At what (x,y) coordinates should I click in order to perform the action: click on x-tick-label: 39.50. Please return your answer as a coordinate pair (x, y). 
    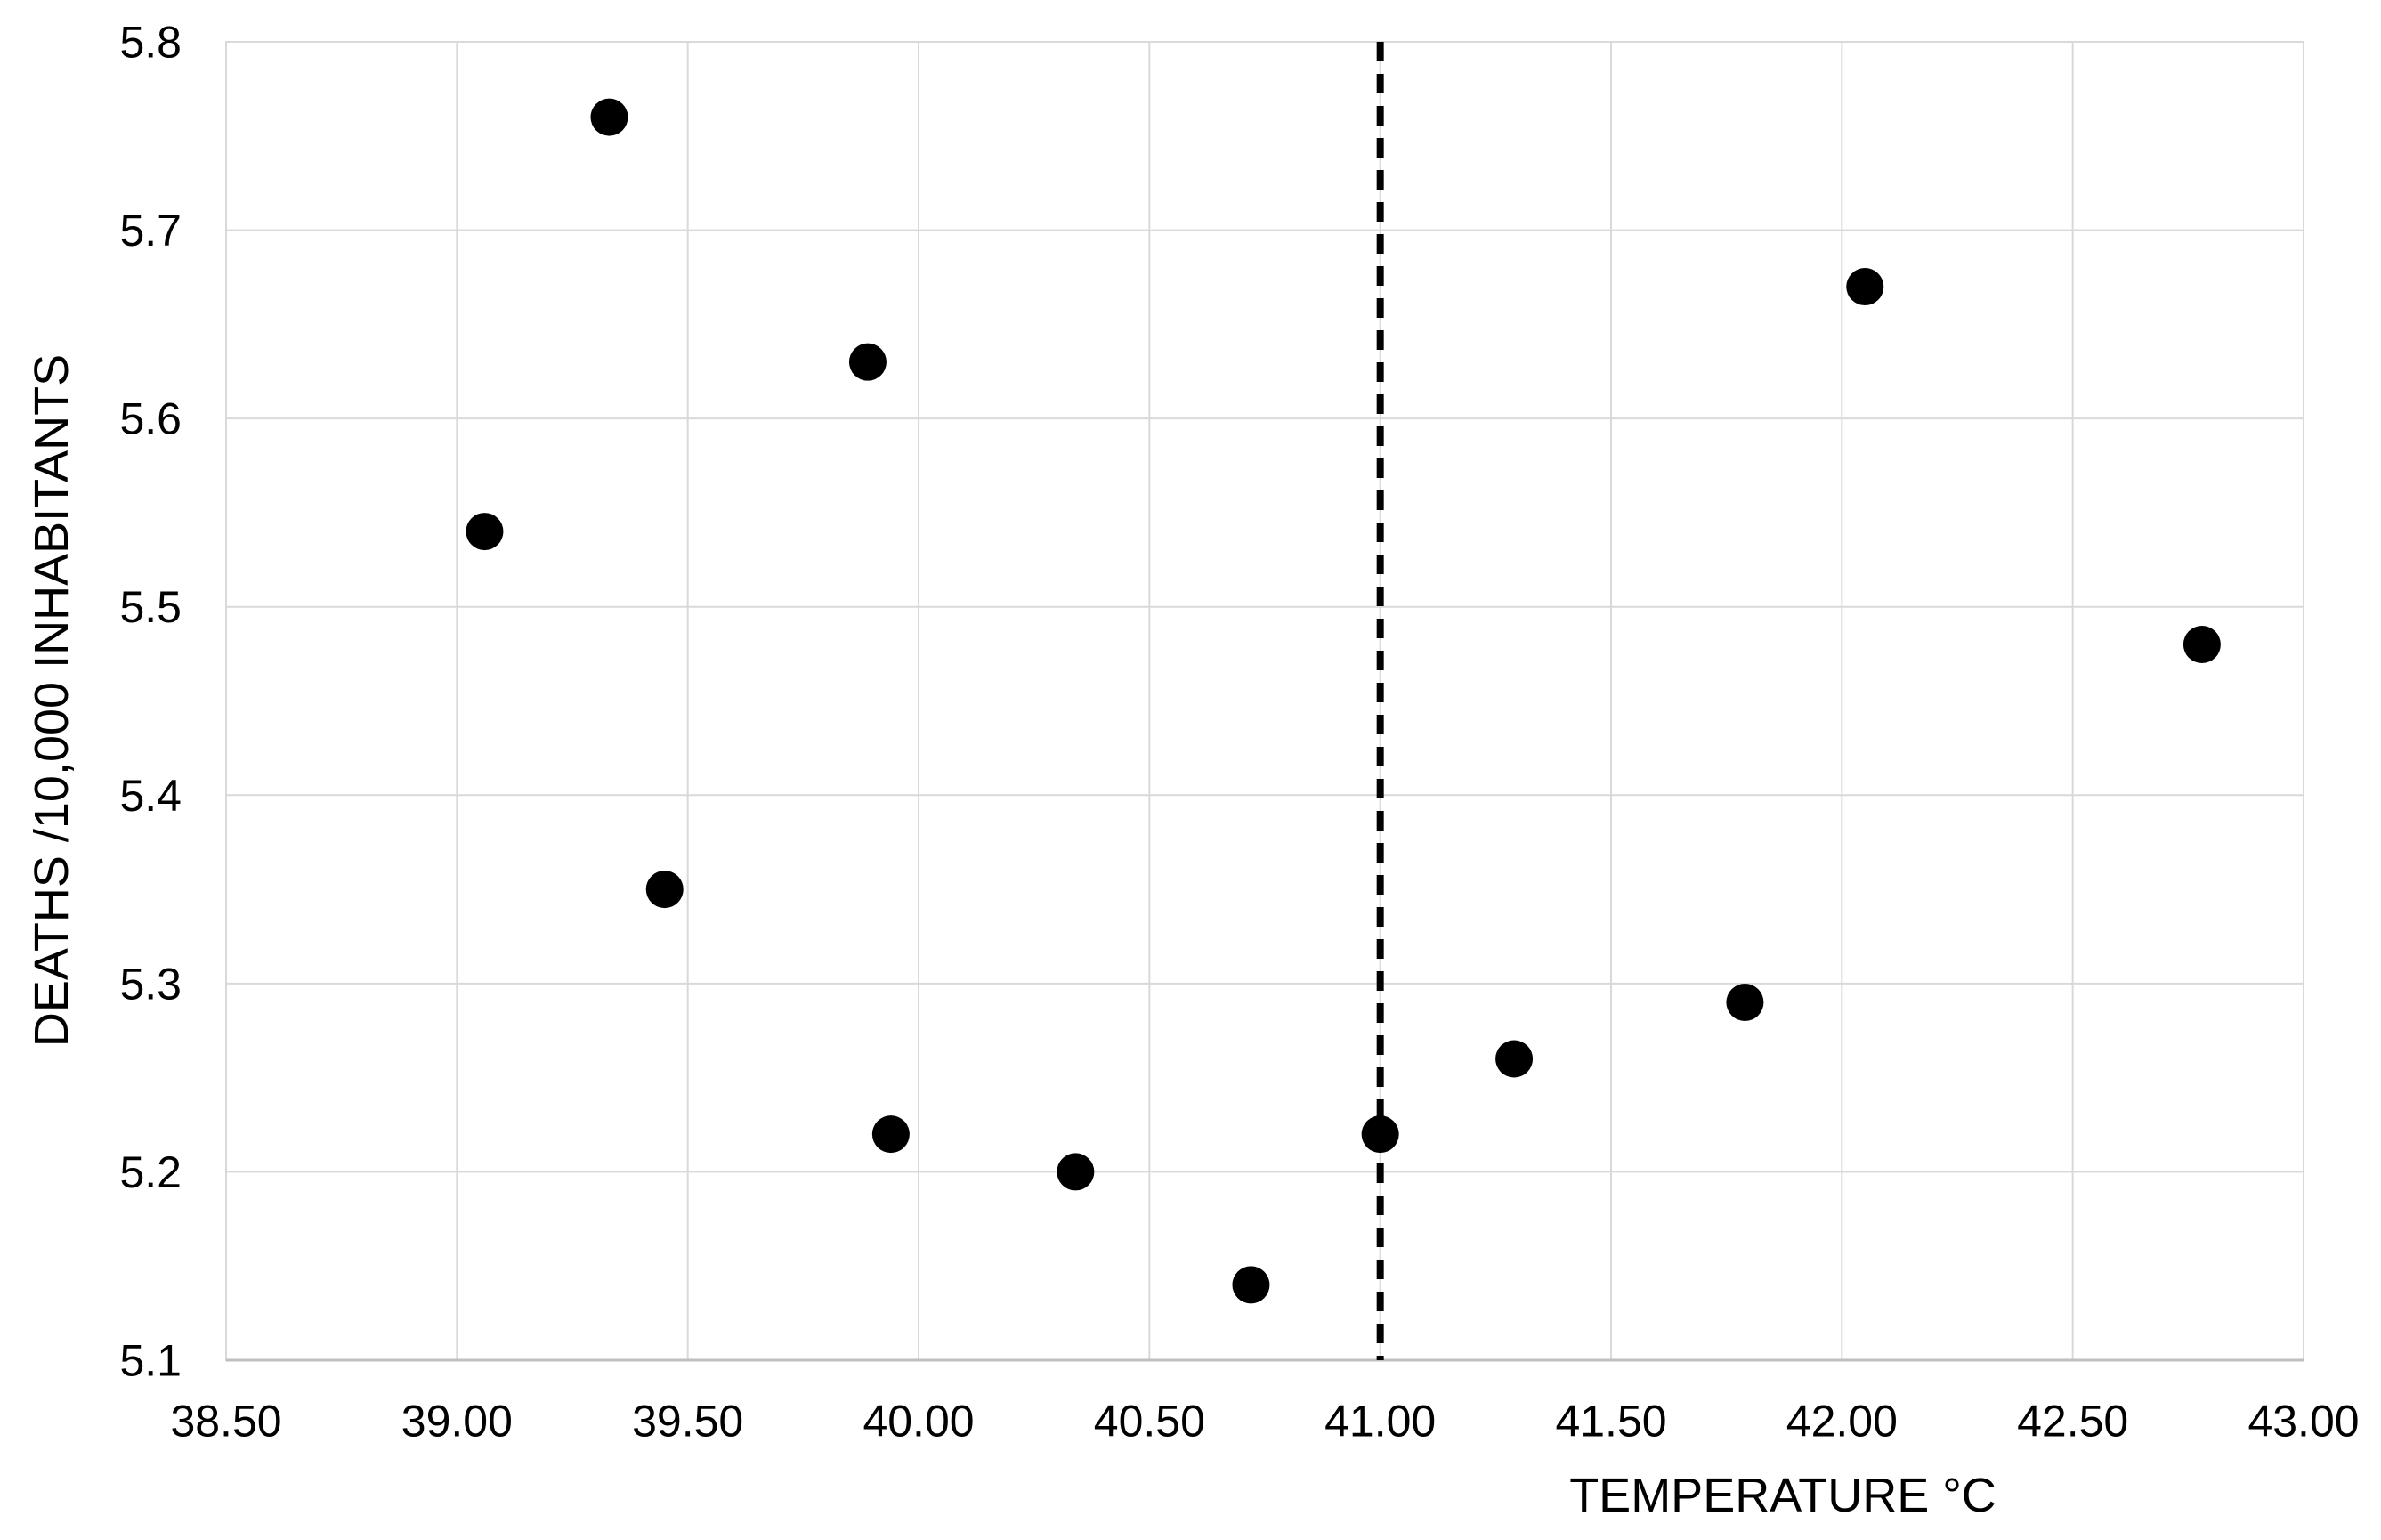
    Looking at the image, I should click on (687, 1422).